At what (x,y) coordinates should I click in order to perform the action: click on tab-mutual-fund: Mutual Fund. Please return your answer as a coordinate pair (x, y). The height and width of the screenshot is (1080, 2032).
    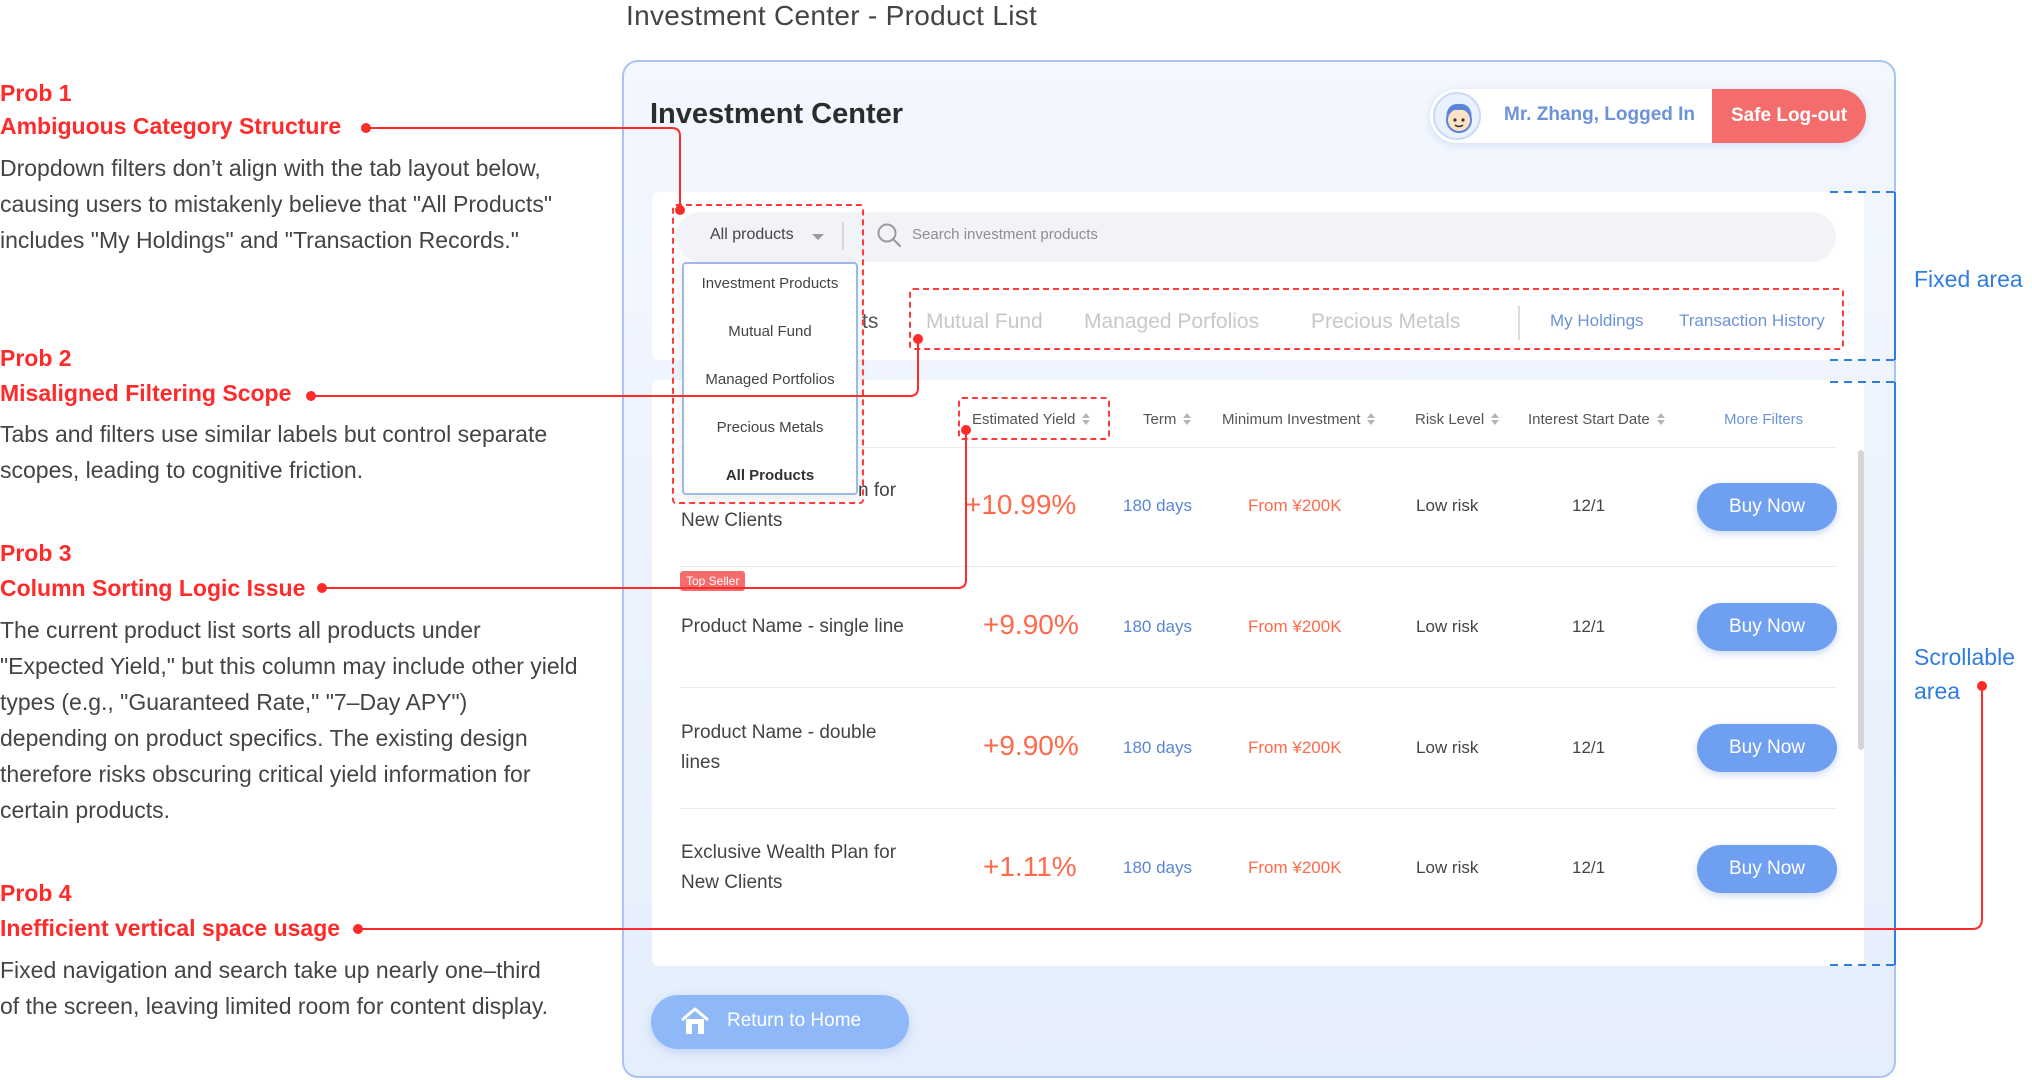
    Looking at the image, I should click on (984, 321).